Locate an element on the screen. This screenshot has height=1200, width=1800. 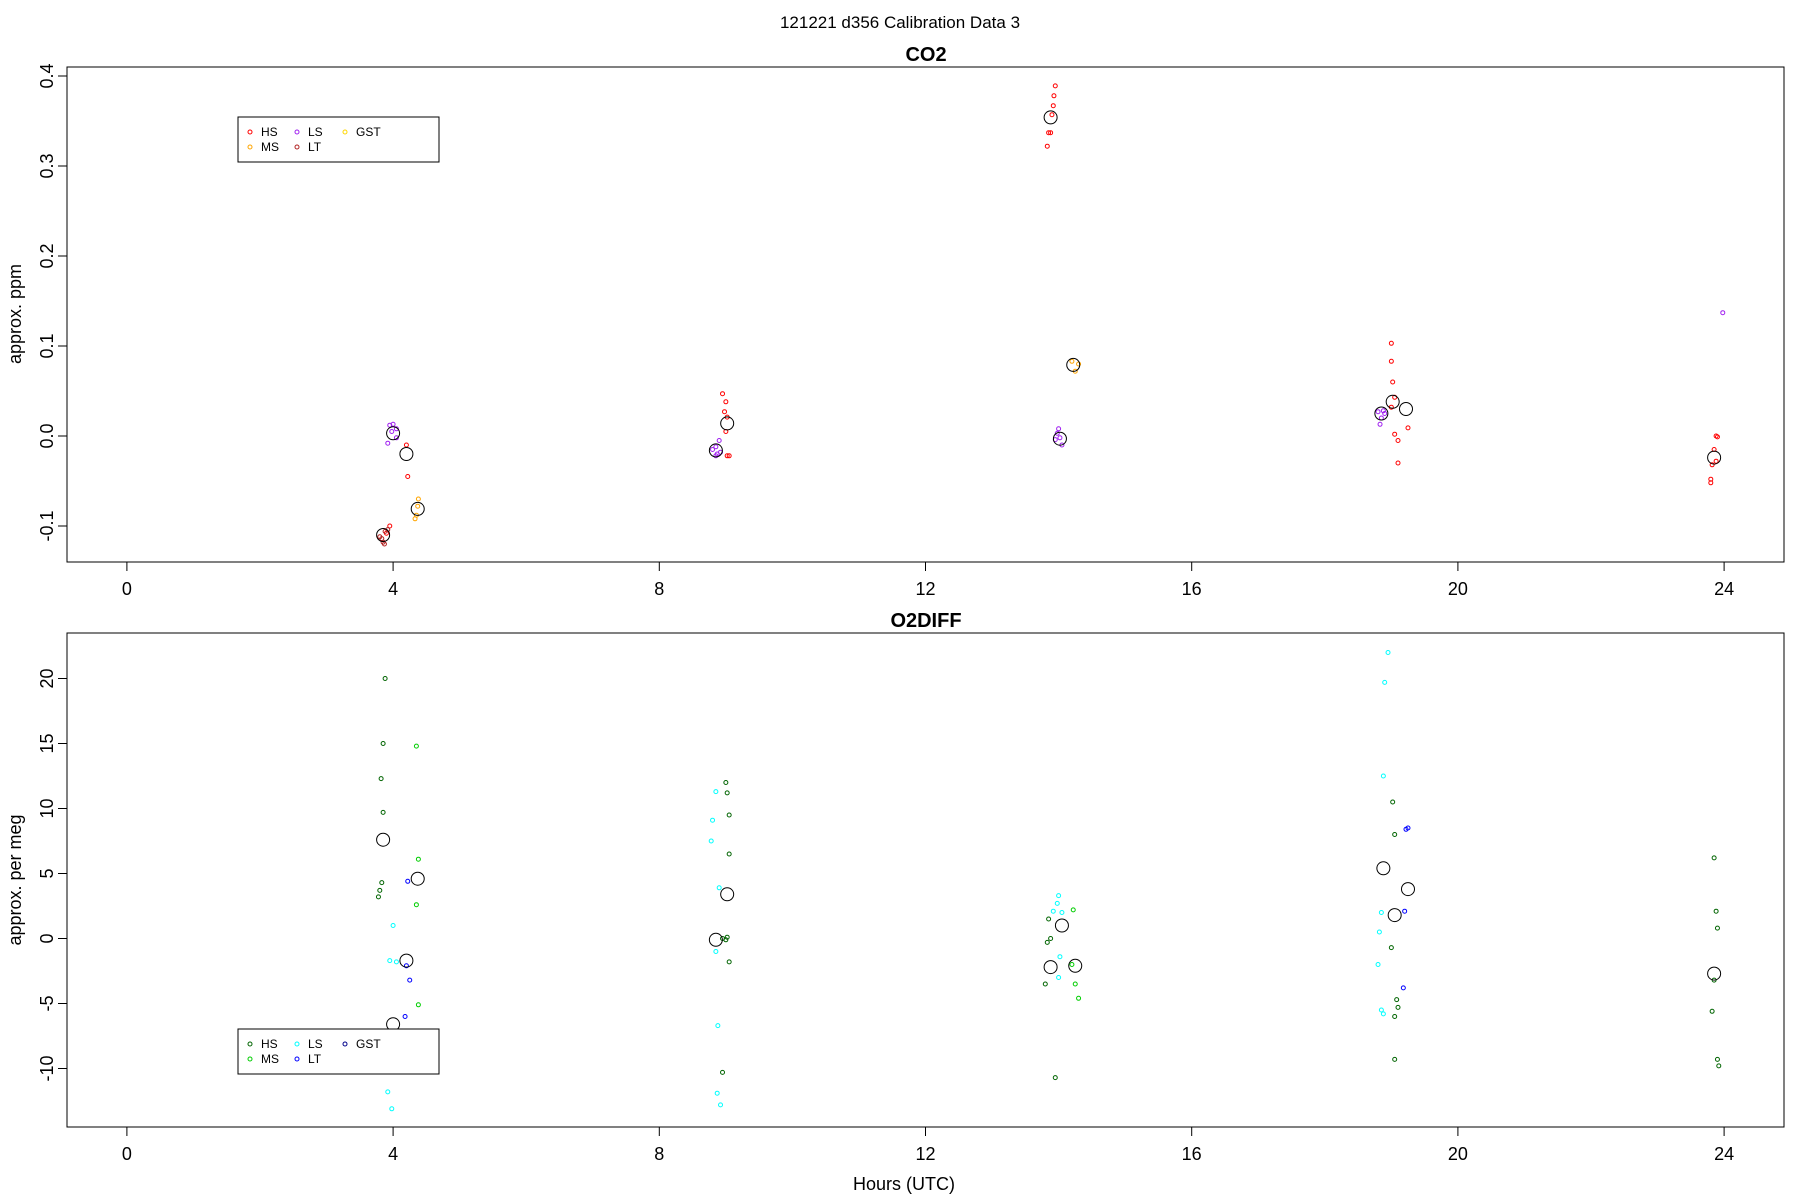
o2diff-legend-marker-ms is located at coordinates (250, 1059).